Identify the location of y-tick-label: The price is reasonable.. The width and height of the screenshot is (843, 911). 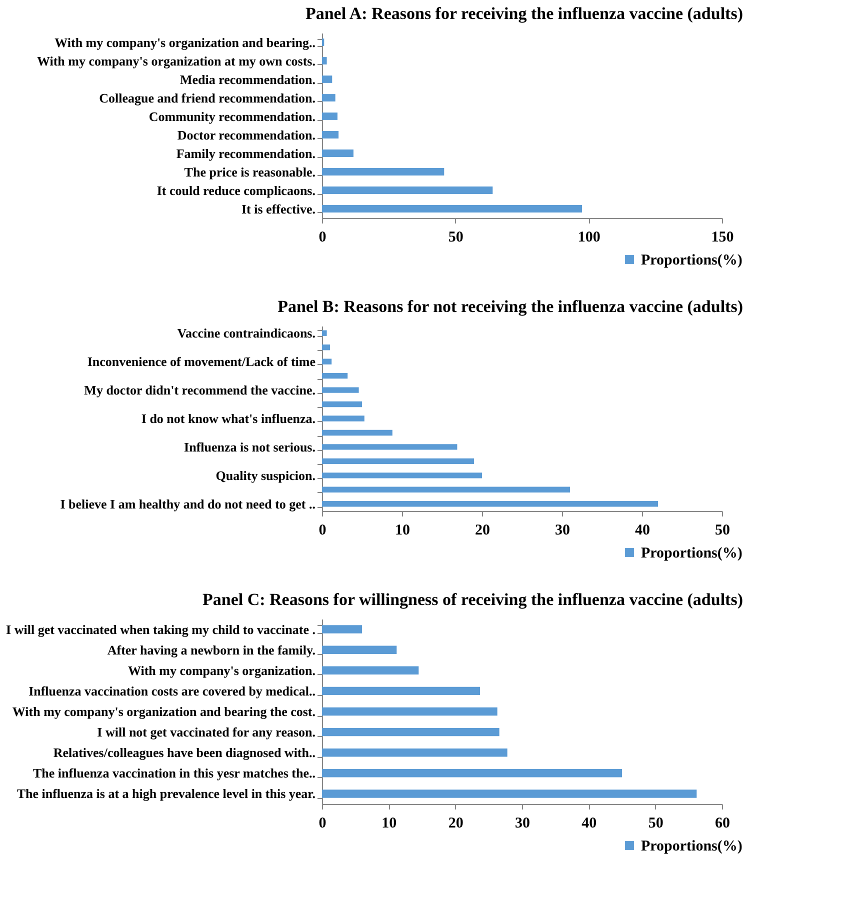
(250, 172).